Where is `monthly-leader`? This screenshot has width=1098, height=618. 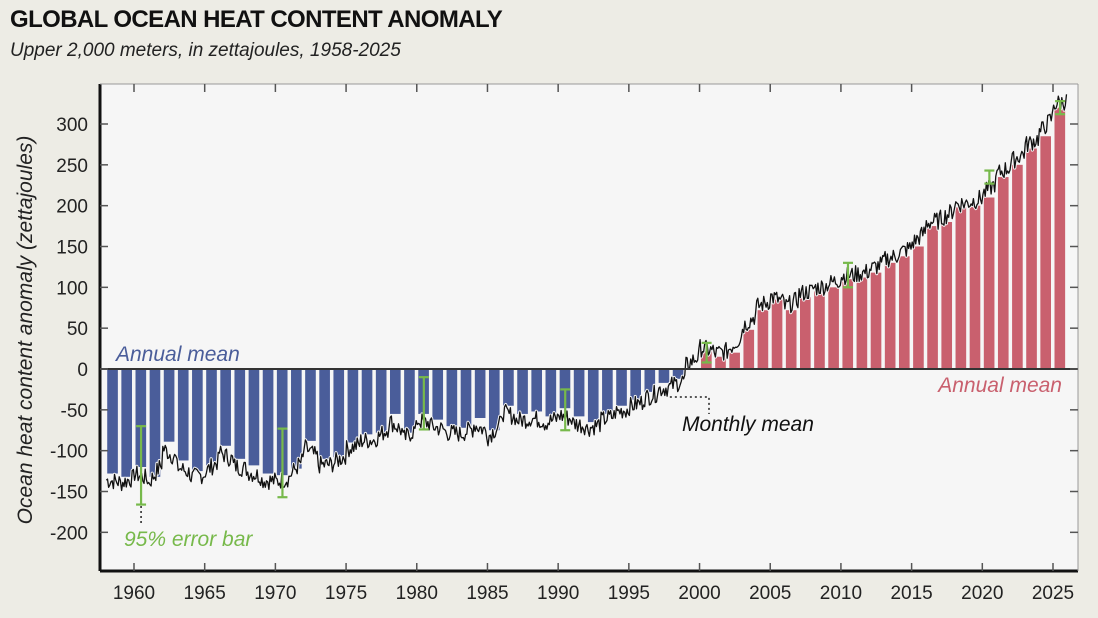
monthly-leader is located at coordinates (689, 405).